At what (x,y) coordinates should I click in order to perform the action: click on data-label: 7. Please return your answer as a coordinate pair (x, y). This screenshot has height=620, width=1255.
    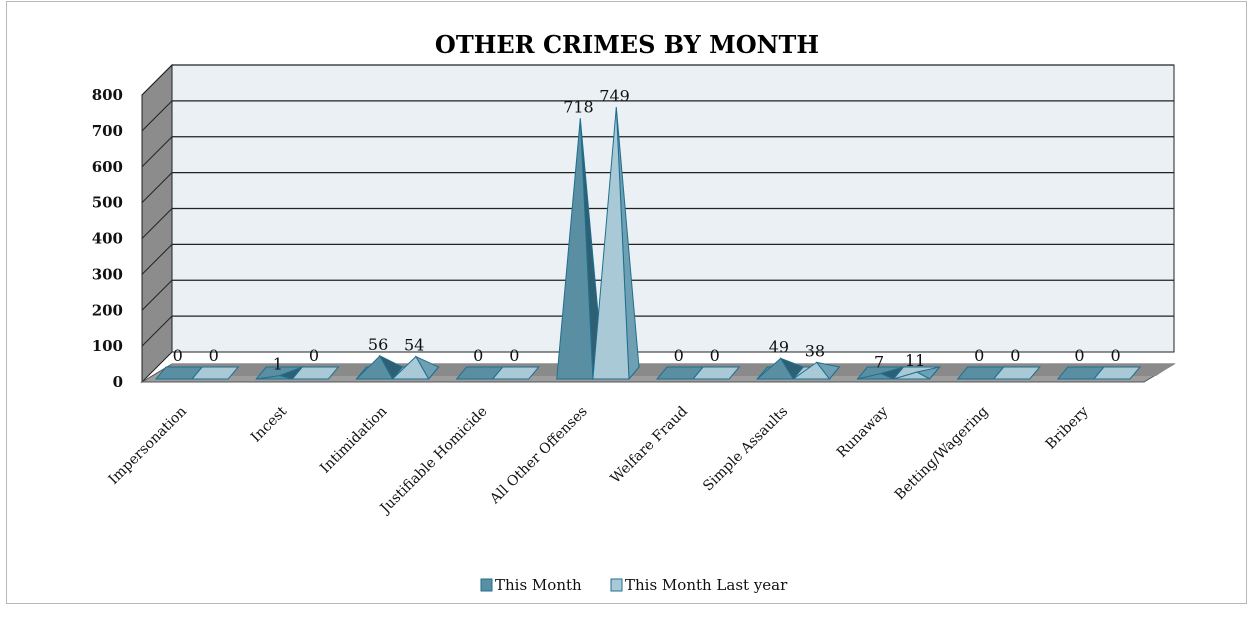
    Looking at the image, I should click on (879, 361).